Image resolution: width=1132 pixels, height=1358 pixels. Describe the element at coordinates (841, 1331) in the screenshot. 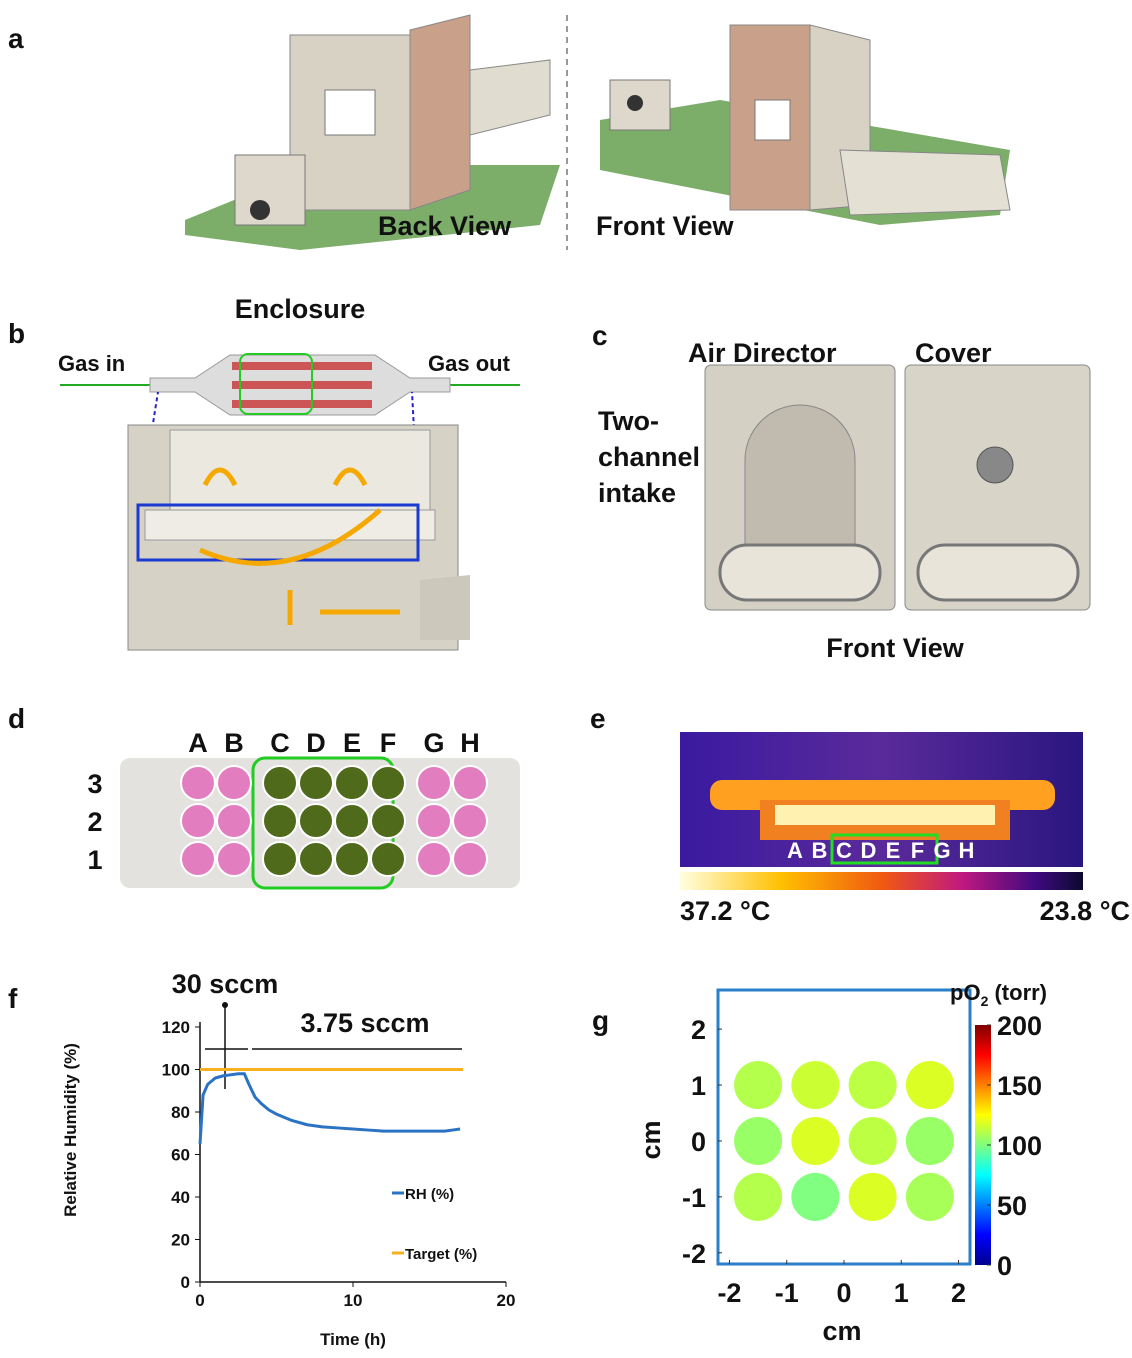

I see `x-axis-label: cm` at that location.